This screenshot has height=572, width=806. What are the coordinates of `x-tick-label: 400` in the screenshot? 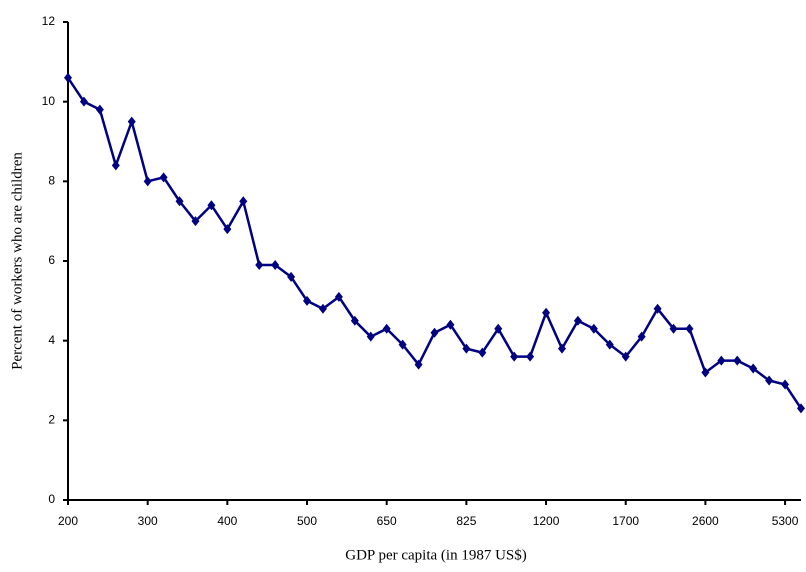 It's located at (227, 521).